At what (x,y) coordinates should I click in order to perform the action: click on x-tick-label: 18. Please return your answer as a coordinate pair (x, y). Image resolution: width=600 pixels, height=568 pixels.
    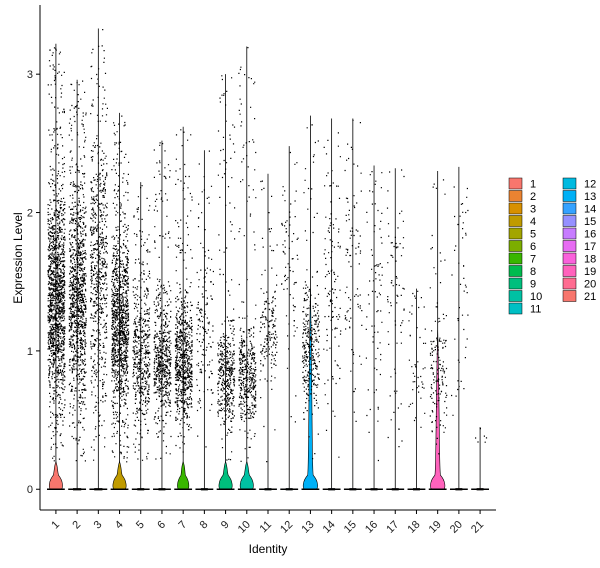
    Looking at the image, I should click on (413, 527).